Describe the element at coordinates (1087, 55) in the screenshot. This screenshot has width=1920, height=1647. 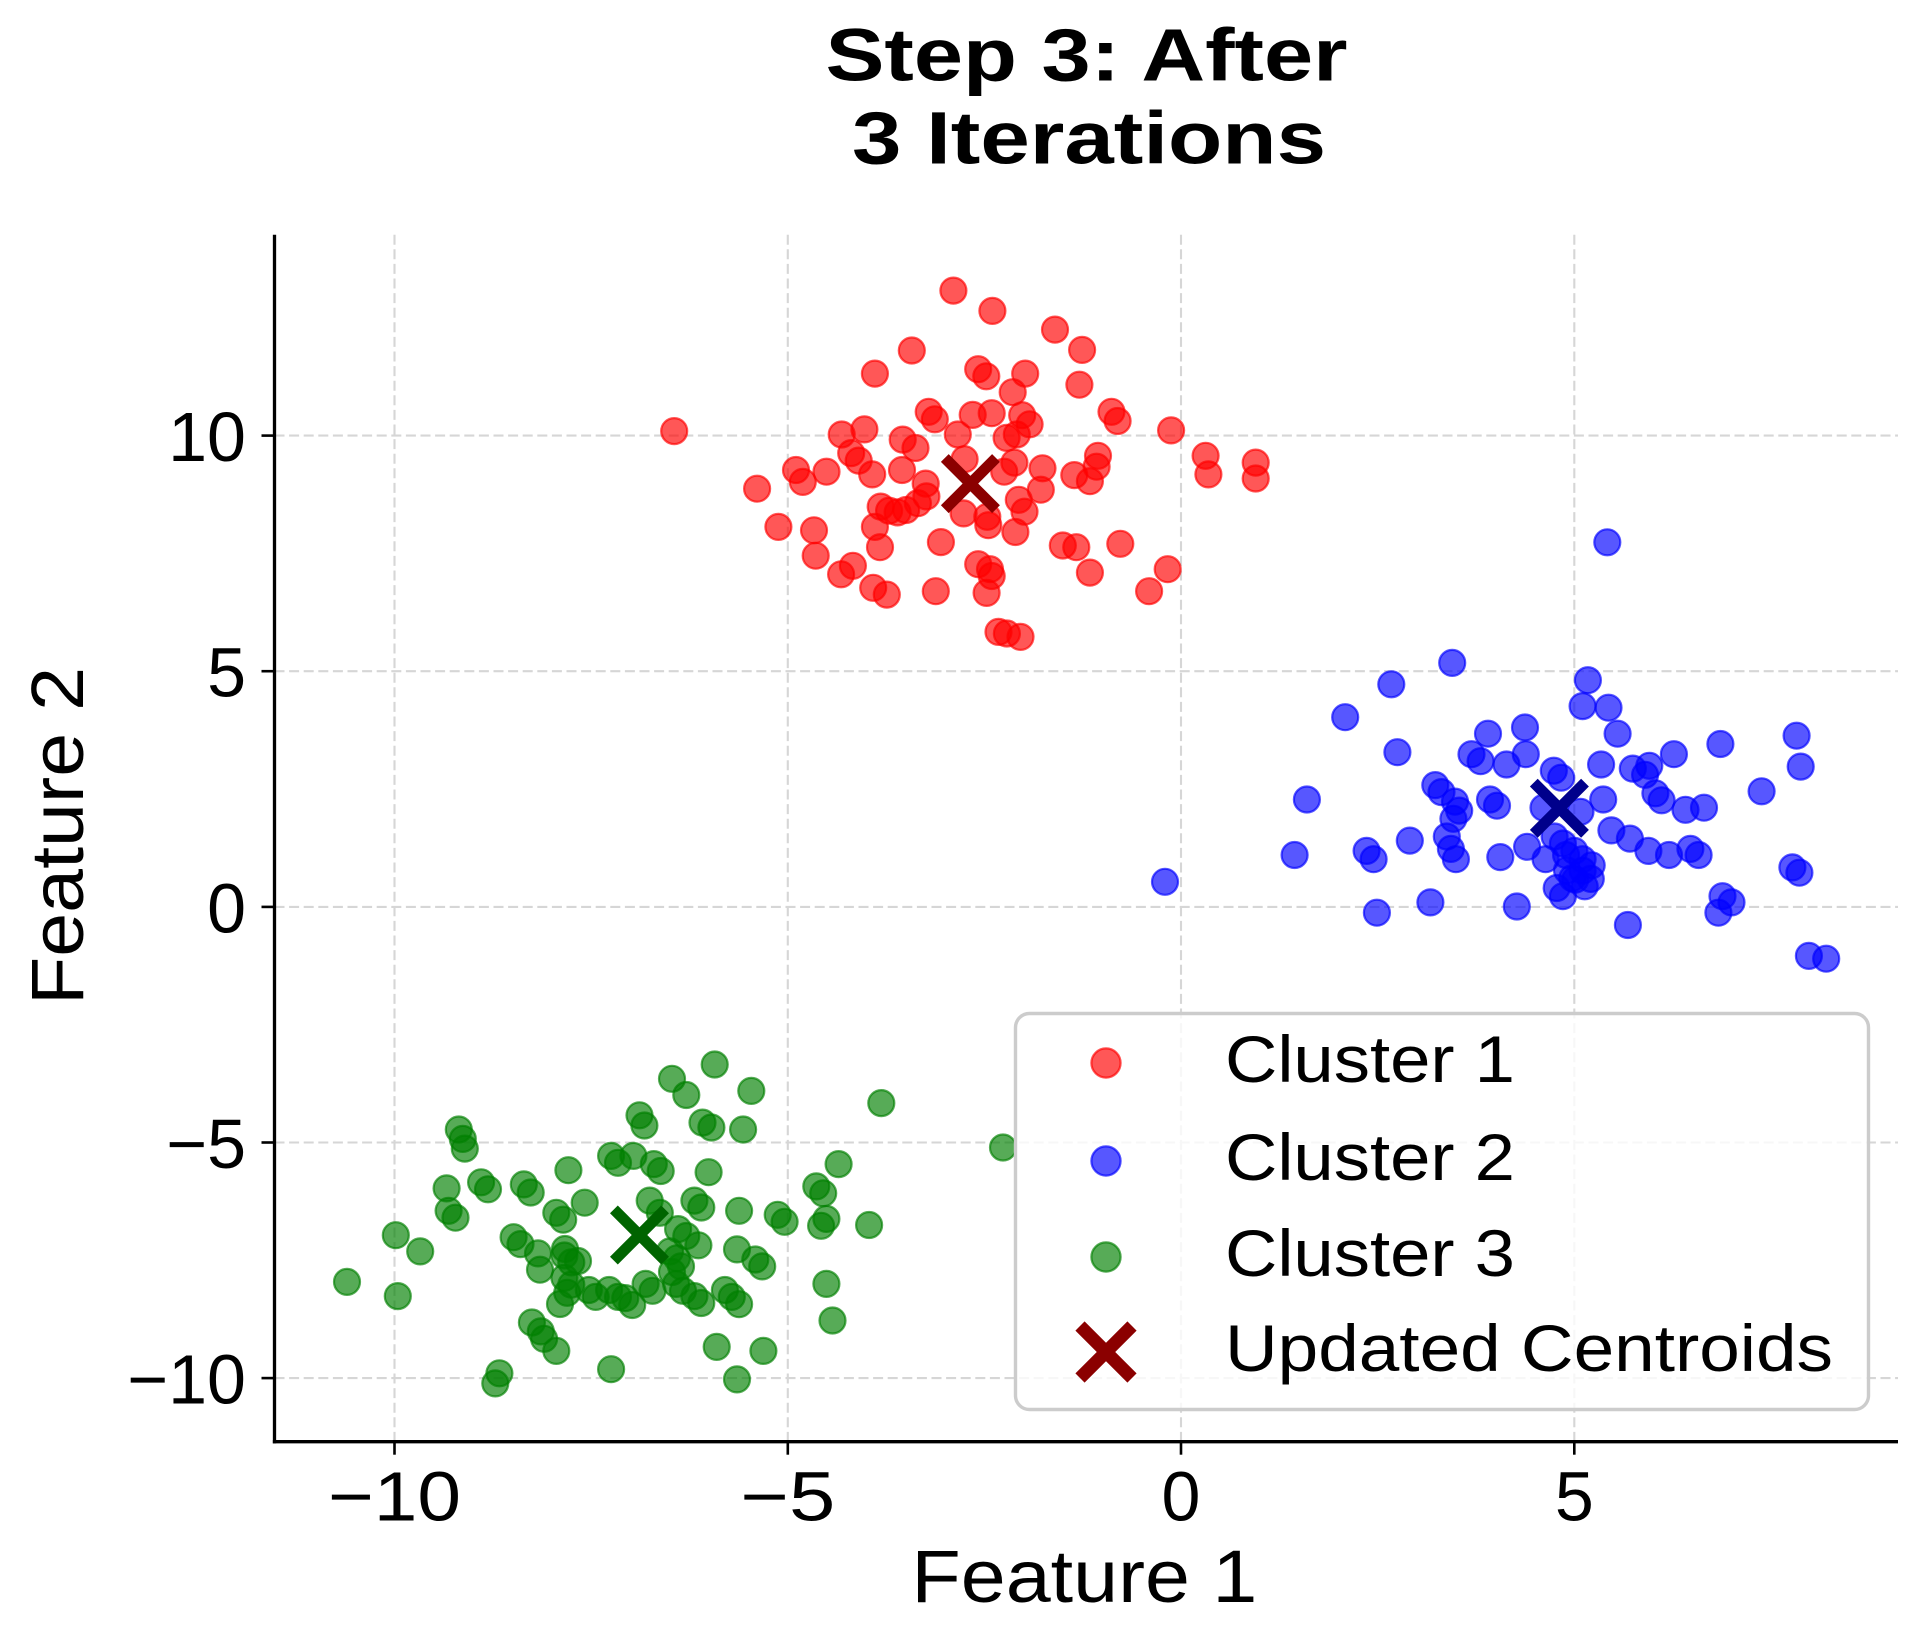
I see `svg-text: Step 3: After` at that location.